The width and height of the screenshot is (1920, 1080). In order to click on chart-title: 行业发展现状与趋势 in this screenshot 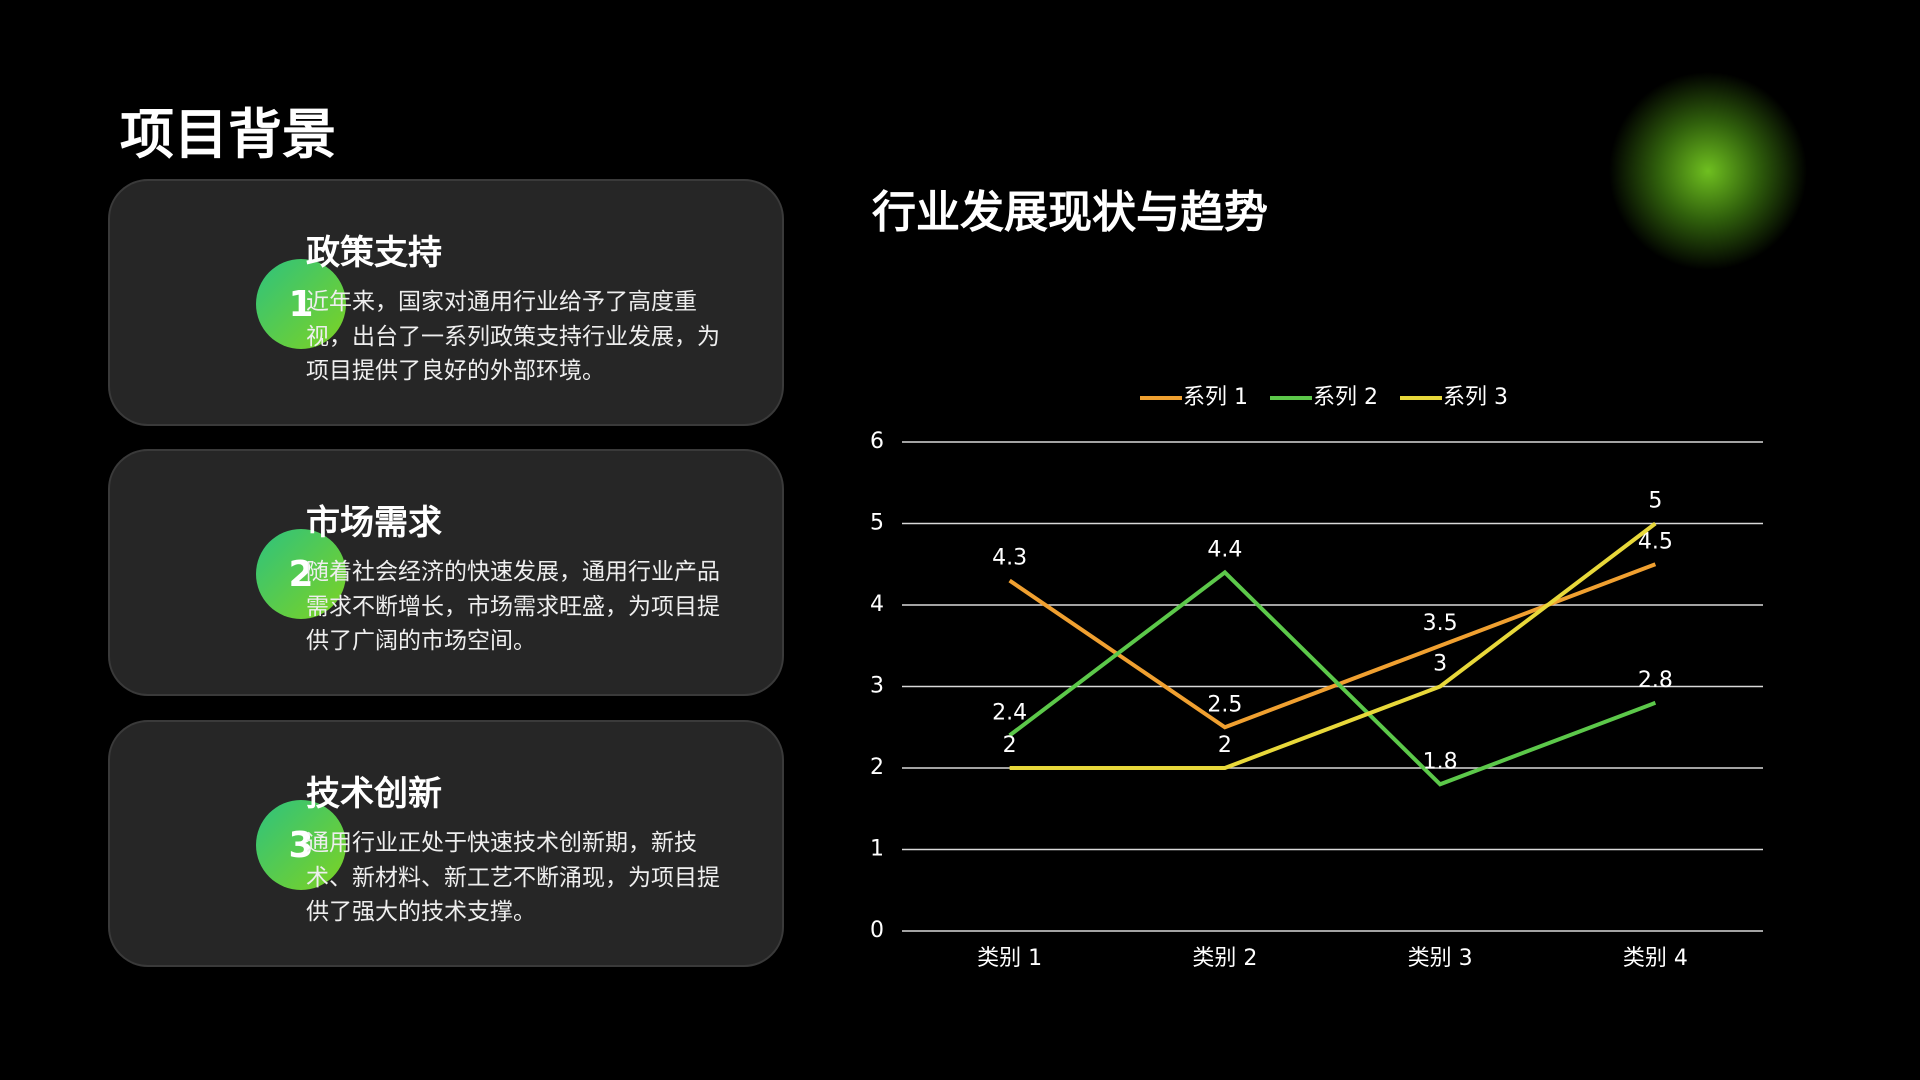, I will do `click(1070, 212)`.